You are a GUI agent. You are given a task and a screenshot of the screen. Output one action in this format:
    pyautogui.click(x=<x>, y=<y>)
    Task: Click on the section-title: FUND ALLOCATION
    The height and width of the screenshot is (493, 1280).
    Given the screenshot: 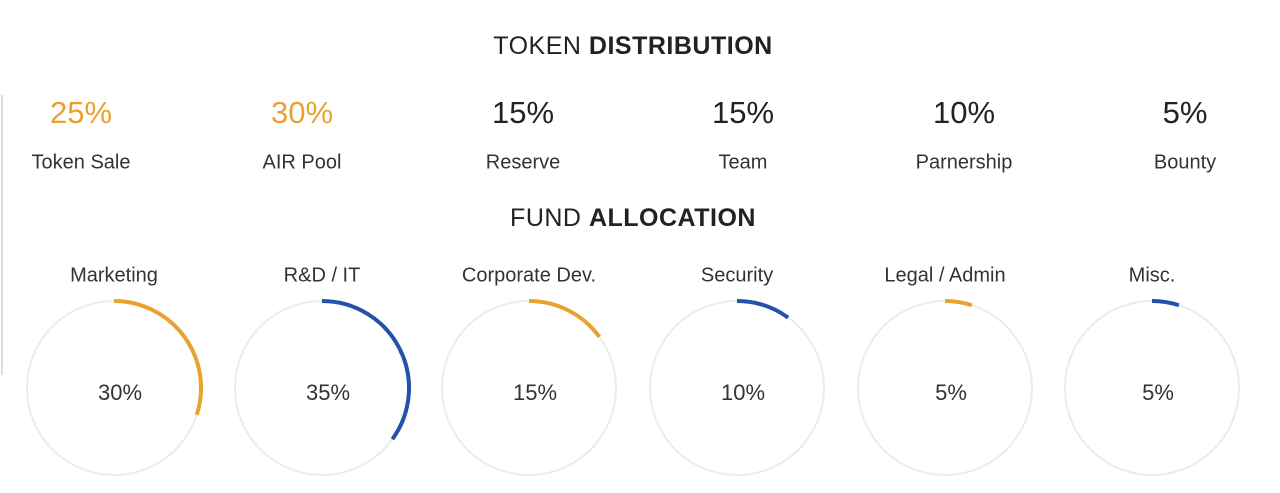 What is the action you would take?
    pyautogui.click(x=633, y=218)
    